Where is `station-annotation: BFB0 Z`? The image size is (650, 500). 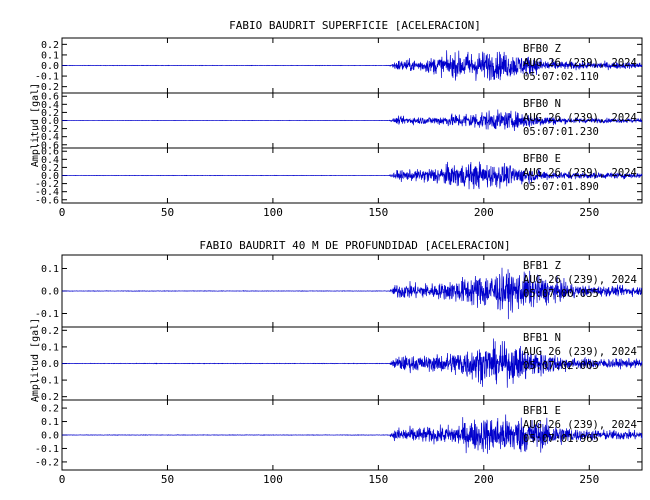
station-annotation: BFB0 Z is located at coordinates (542, 49).